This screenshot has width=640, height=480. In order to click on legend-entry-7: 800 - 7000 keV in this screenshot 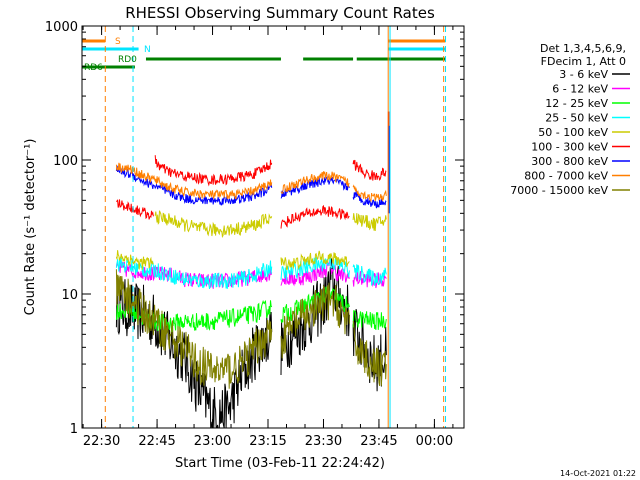, I will do `click(566, 176)`.